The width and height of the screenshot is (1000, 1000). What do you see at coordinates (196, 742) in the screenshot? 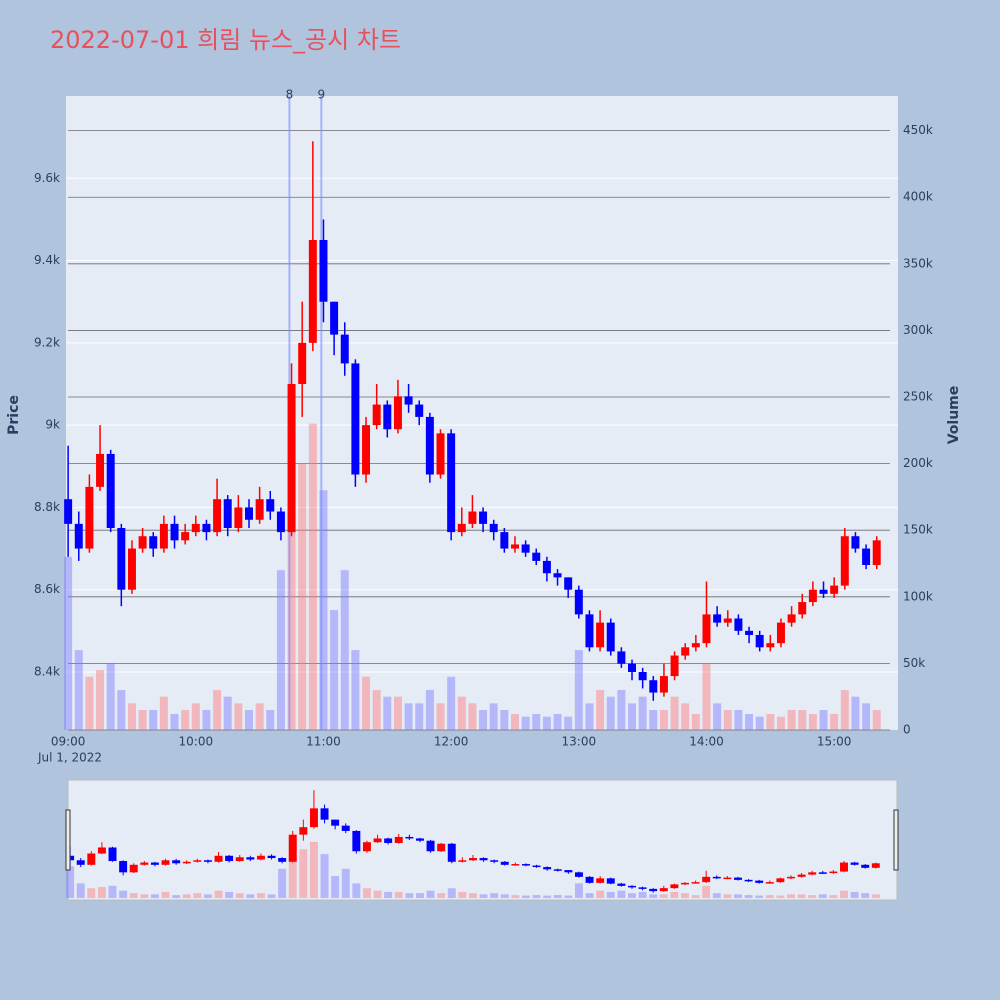
I see `x-tick-label: 10:00` at bounding box center [196, 742].